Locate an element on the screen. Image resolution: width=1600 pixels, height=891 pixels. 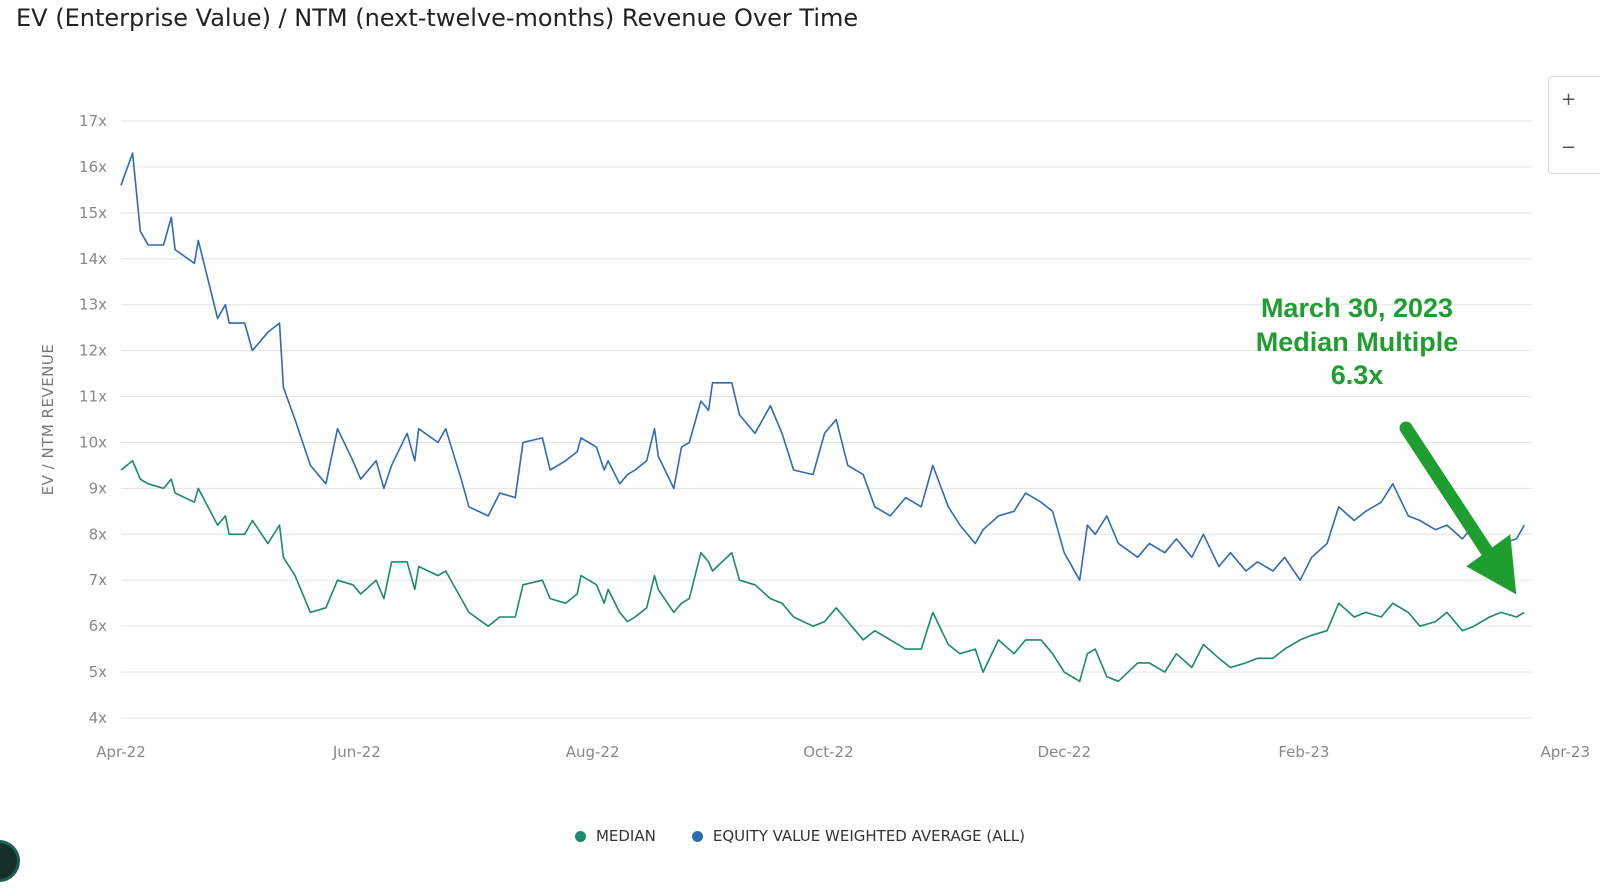
annotation-line-3: 6.3x is located at coordinates (1357, 375).